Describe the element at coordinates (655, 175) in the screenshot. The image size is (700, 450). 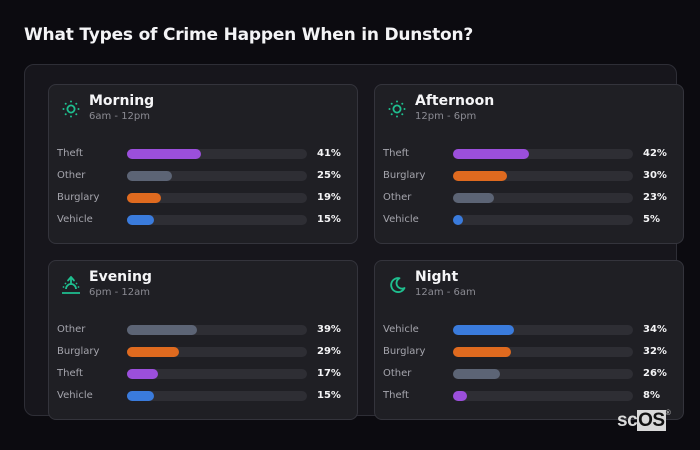
I see `bar-percent: 30%` at that location.